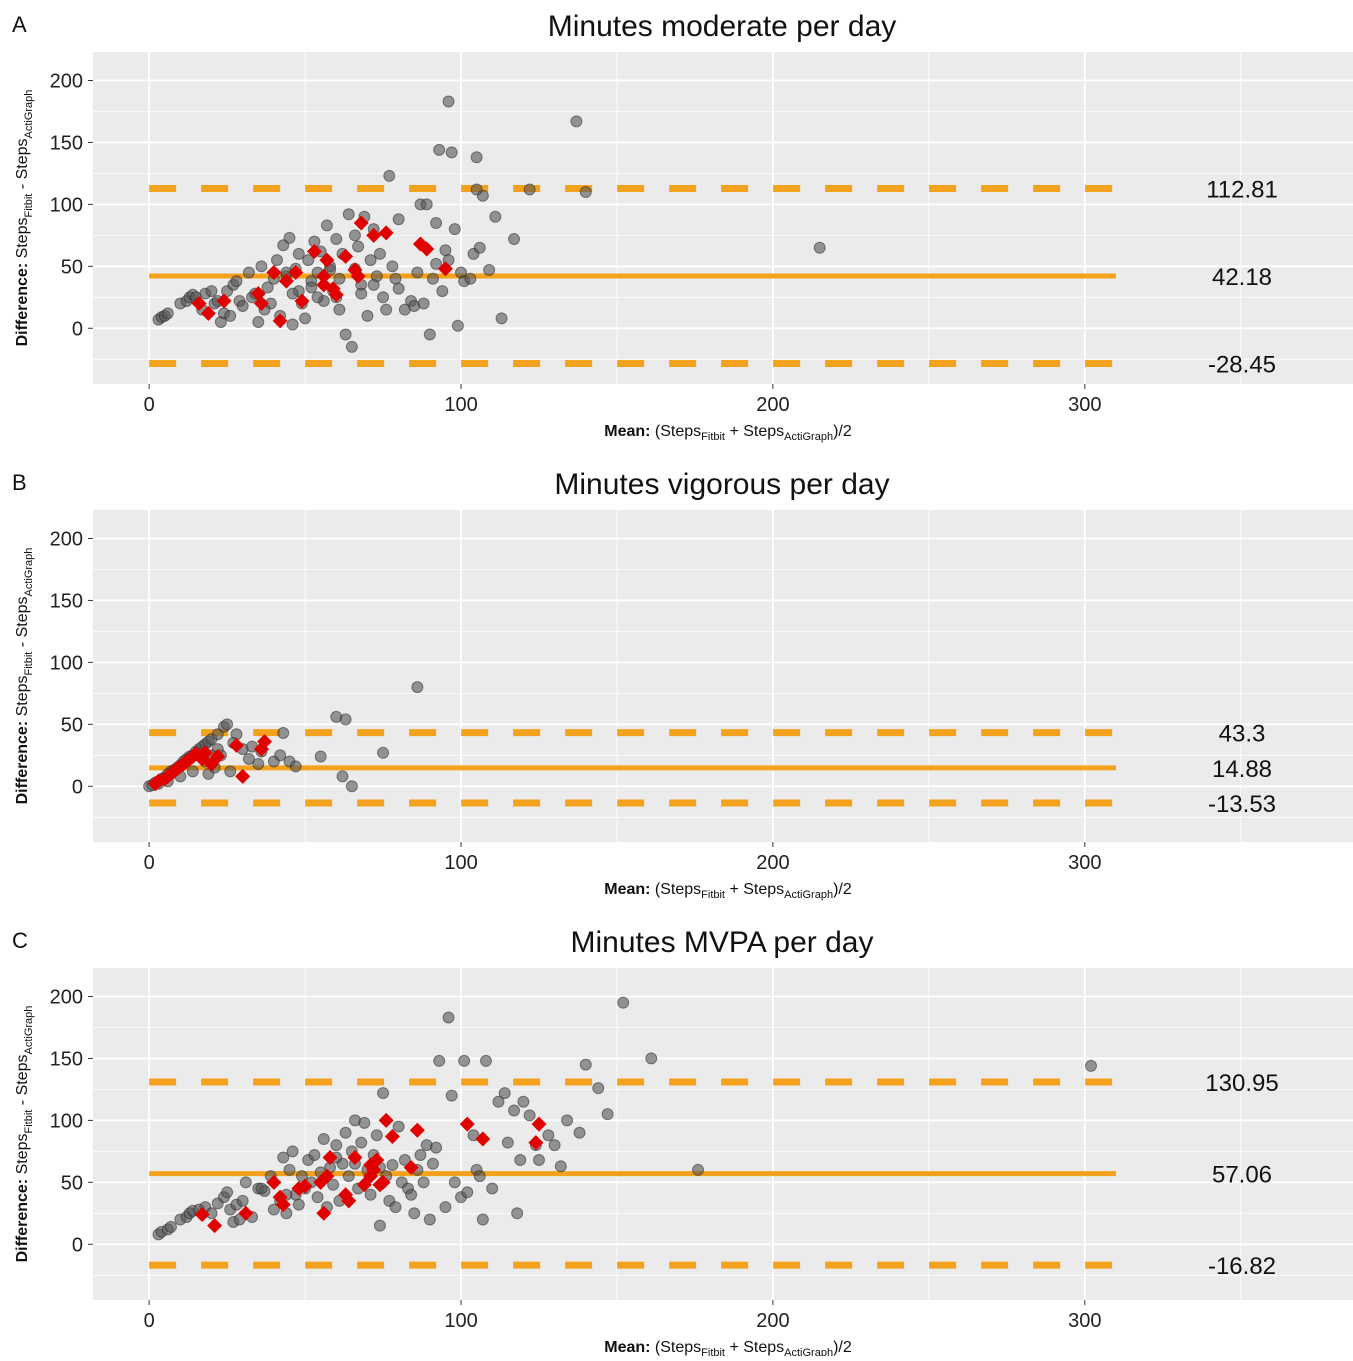 The width and height of the screenshot is (1353, 1361). What do you see at coordinates (1242, 804) in the screenshot?
I see `lower-limit-label: -13.53` at bounding box center [1242, 804].